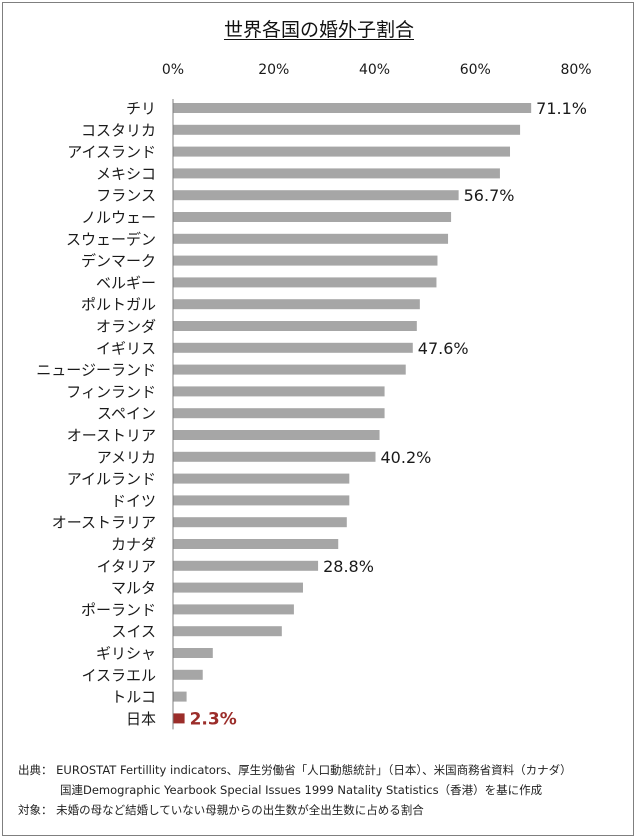 This screenshot has height=840, width=638. What do you see at coordinates (111, 392) in the screenshot?
I see `category-label: フィンランド` at bounding box center [111, 392].